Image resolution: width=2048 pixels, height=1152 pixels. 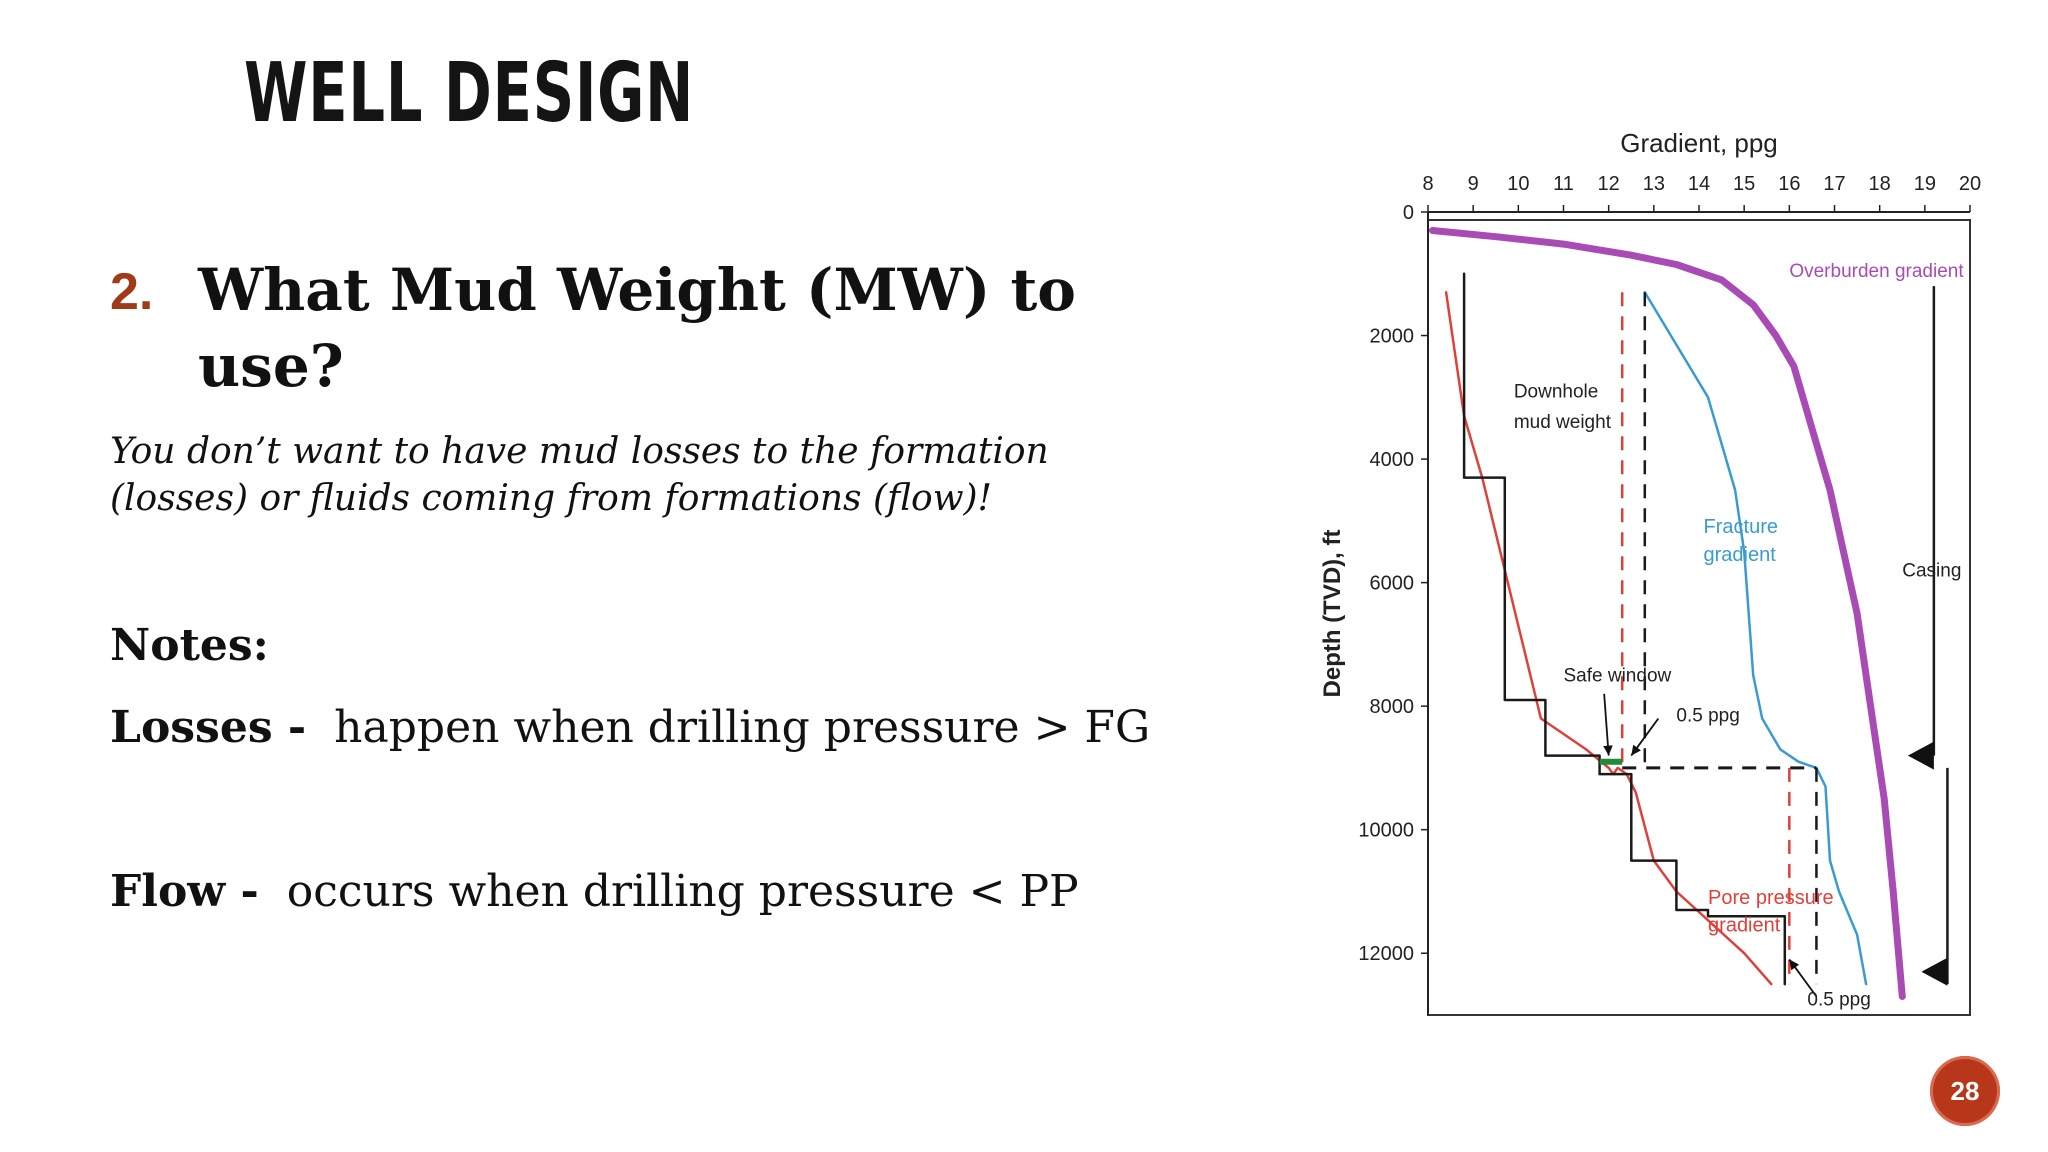 What do you see at coordinates (1392, 584) in the screenshot?
I see `y-tick-label: 6000` at bounding box center [1392, 584].